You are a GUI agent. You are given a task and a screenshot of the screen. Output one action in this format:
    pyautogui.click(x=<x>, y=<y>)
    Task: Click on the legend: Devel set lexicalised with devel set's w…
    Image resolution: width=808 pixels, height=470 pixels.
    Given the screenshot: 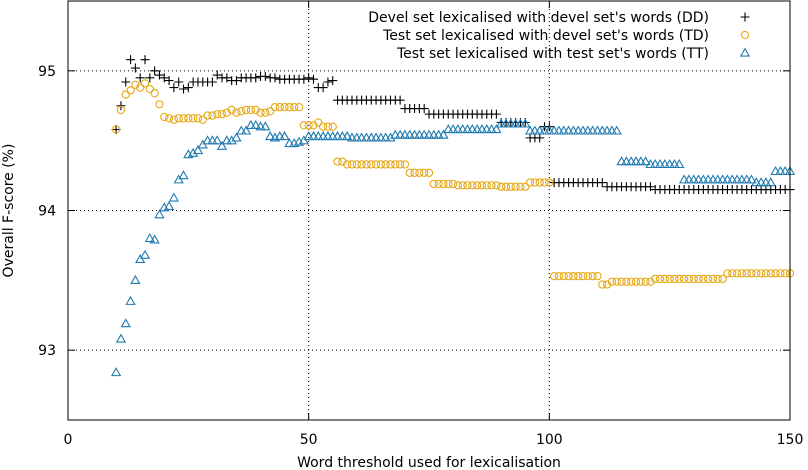 What is the action you would take?
    pyautogui.click(x=559, y=36)
    